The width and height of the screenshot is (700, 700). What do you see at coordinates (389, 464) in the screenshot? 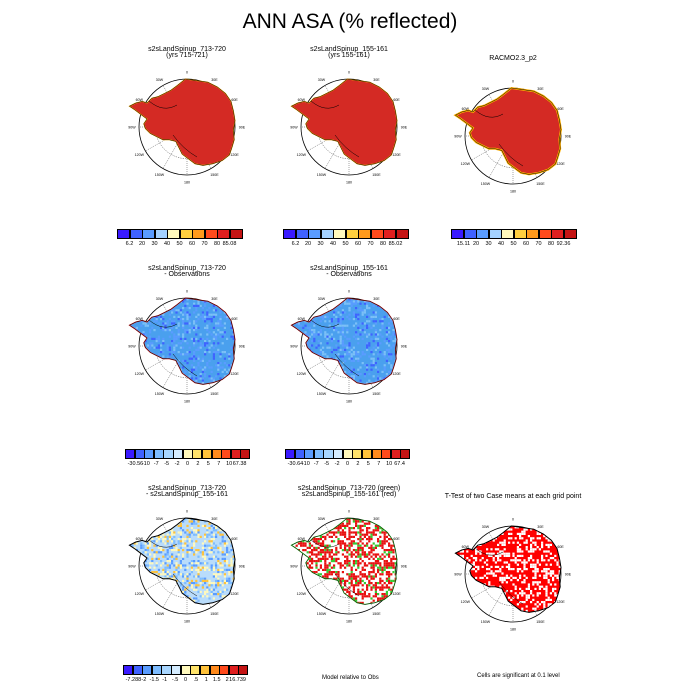
I see `colorbar-tick-label: 10` at bounding box center [389, 464].